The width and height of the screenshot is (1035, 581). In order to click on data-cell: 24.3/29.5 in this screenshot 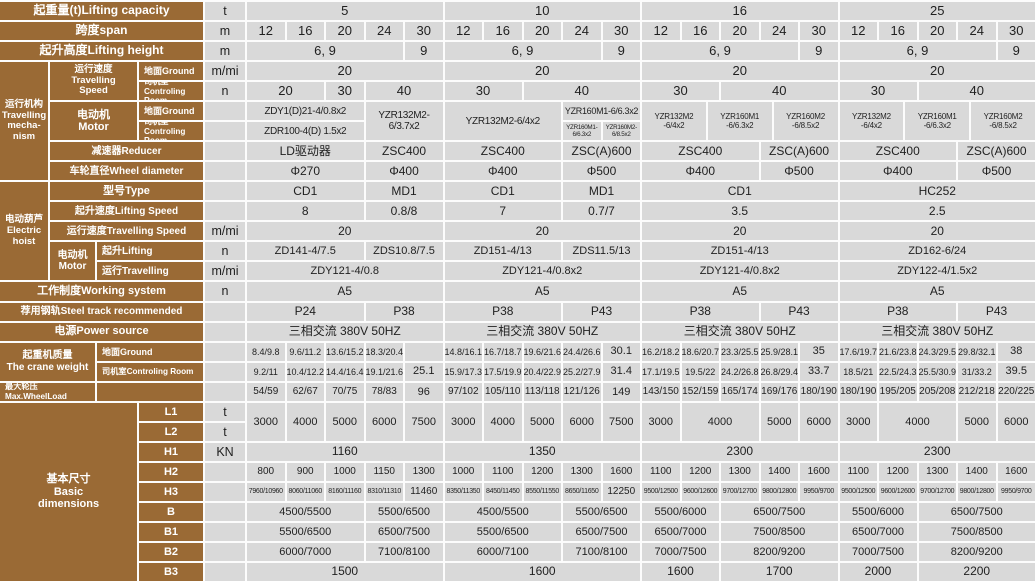, I will do `click(937, 351)`.